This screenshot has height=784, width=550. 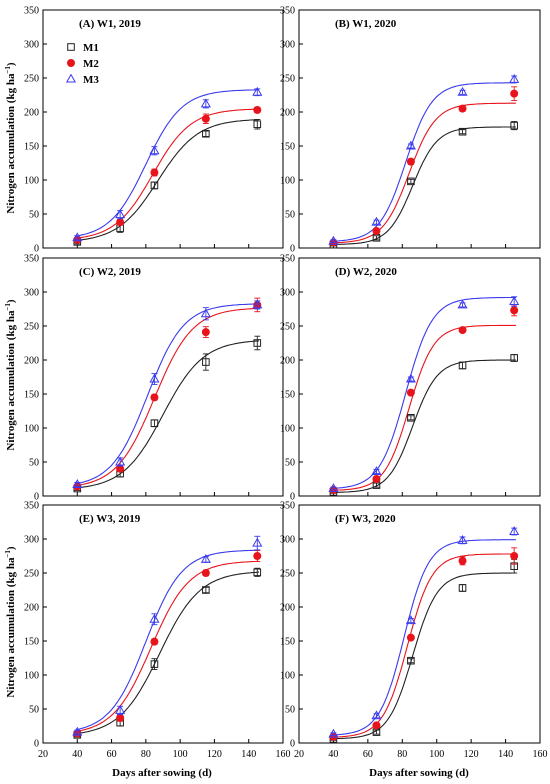 I want to click on panel-title: (C) W2, 2019, so click(x=110, y=272).